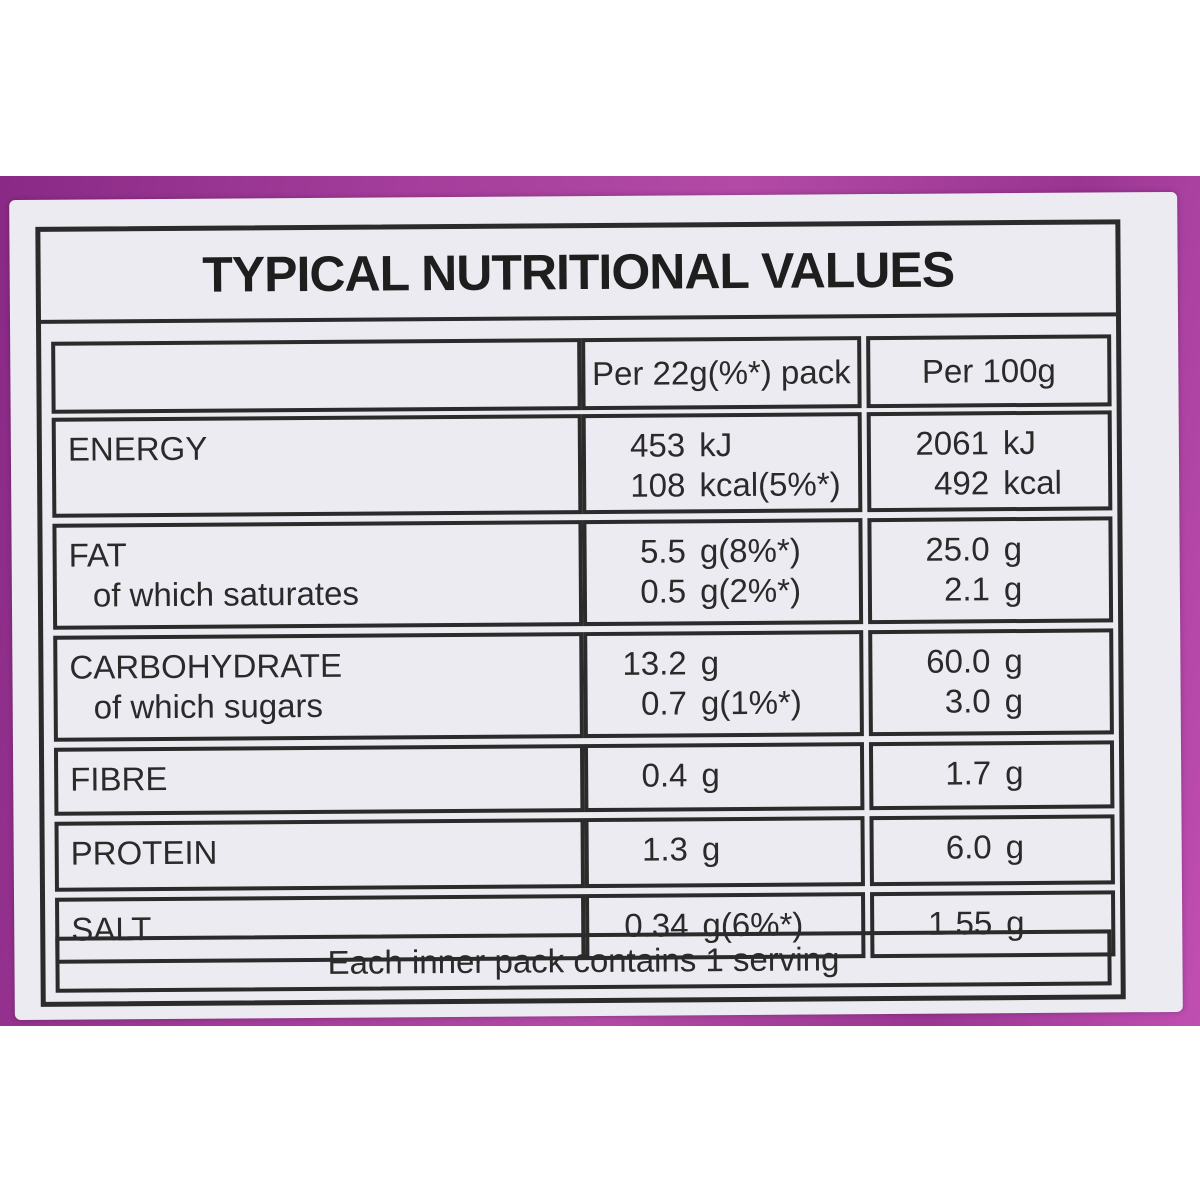 This screenshot has height=1200, width=1200. I want to click on value-line: 108 kcal(5%*), so click(722, 485).